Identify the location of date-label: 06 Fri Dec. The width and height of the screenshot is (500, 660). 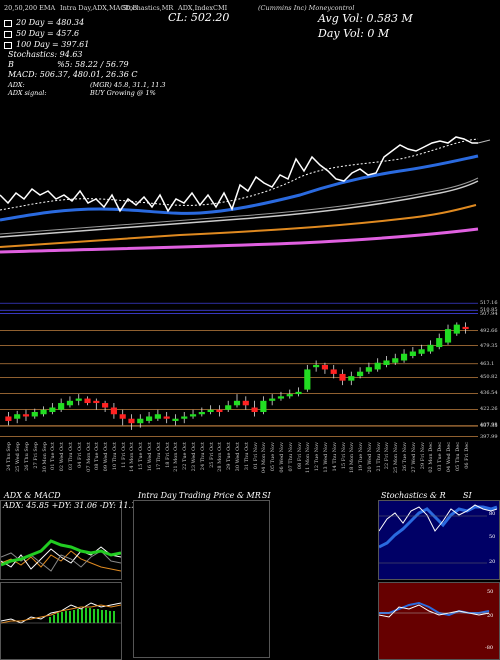
(466, 455).